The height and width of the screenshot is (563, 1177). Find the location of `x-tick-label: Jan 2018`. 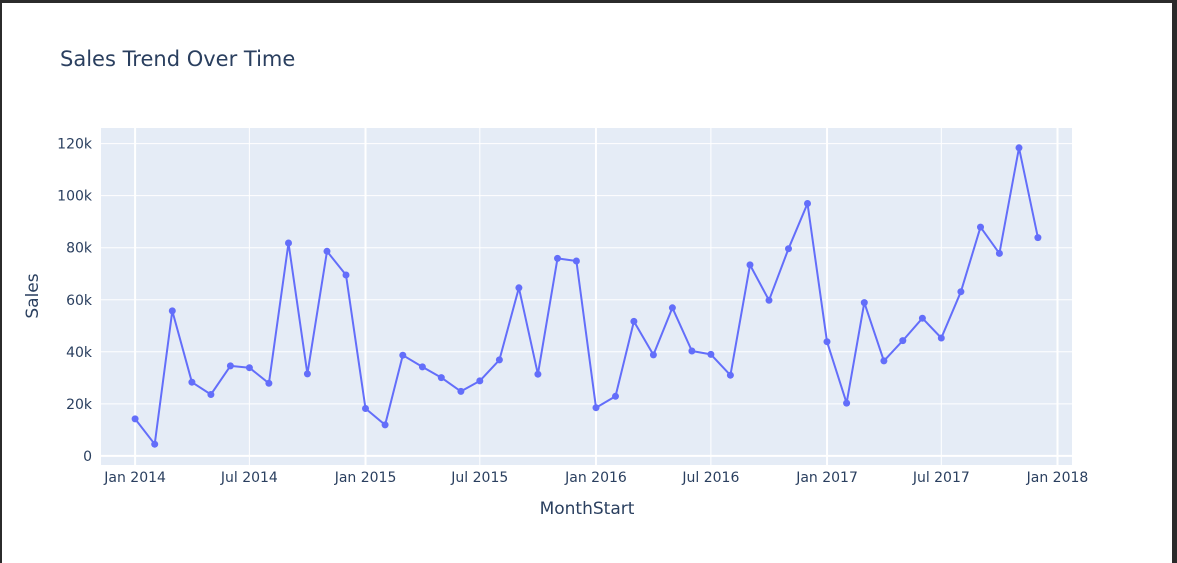

x-tick-label: Jan 2018 is located at coordinates (1057, 478).